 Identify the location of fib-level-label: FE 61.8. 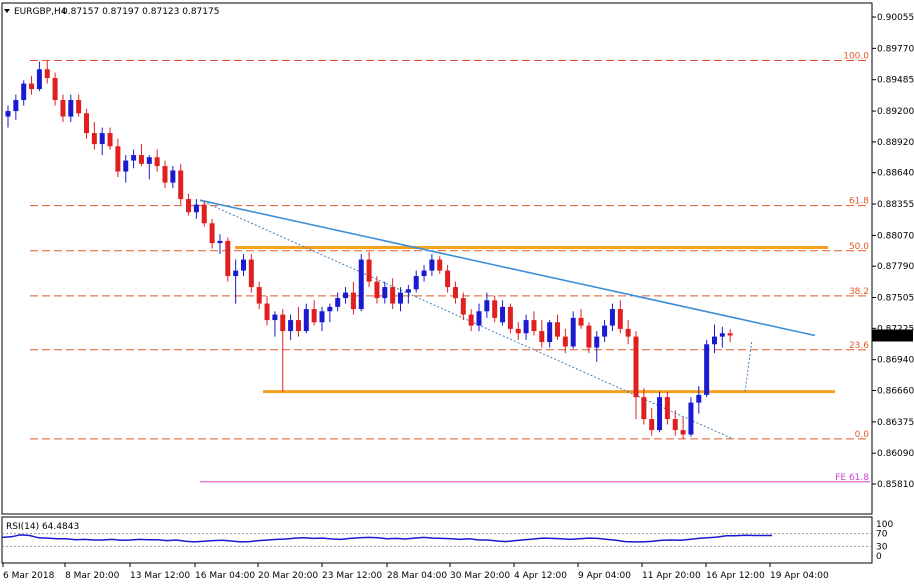
(852, 478).